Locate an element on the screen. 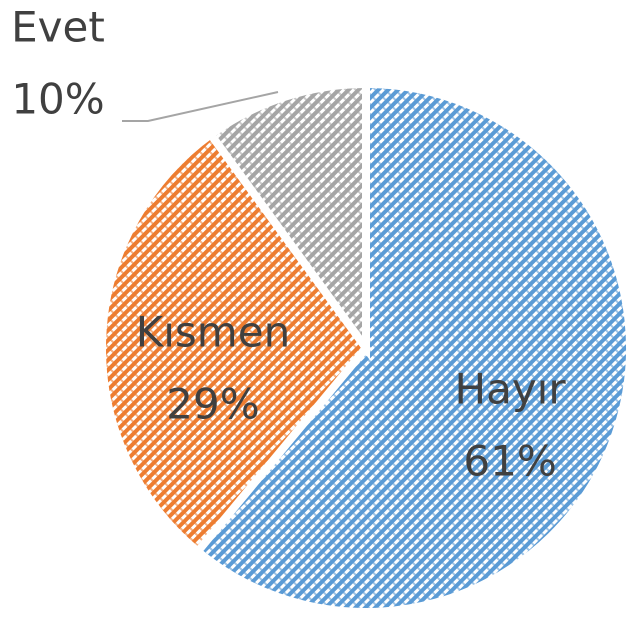  slice-label-name: Kısmen is located at coordinates (213, 332).